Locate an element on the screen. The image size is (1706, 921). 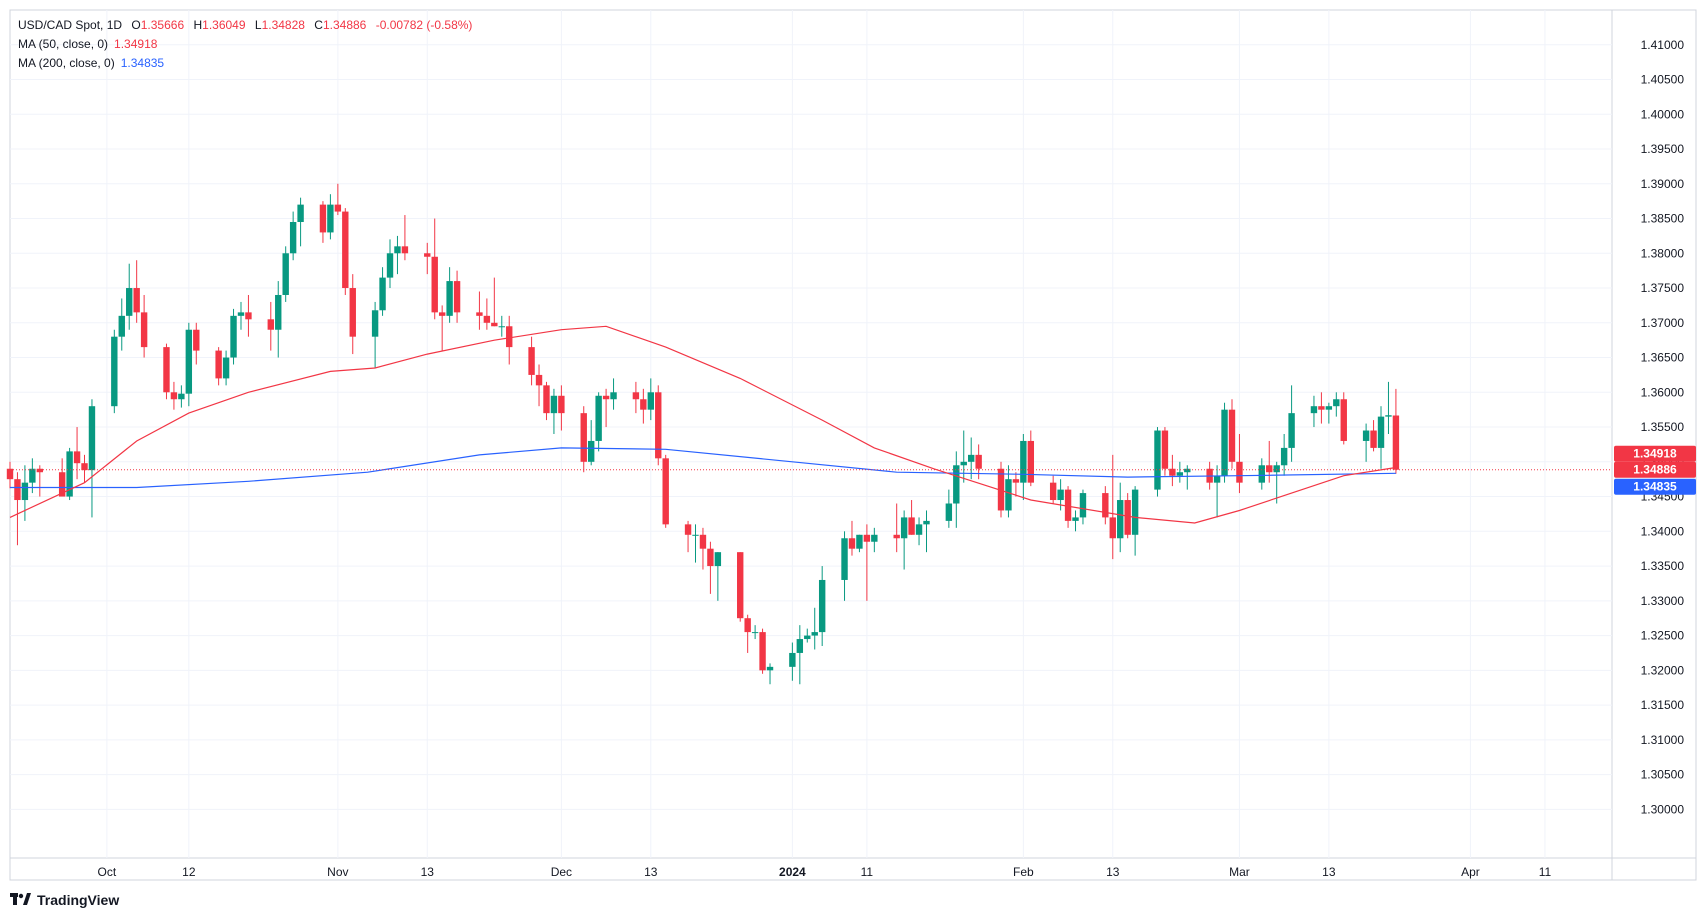
x-tick-label: Nov is located at coordinates (337, 872).